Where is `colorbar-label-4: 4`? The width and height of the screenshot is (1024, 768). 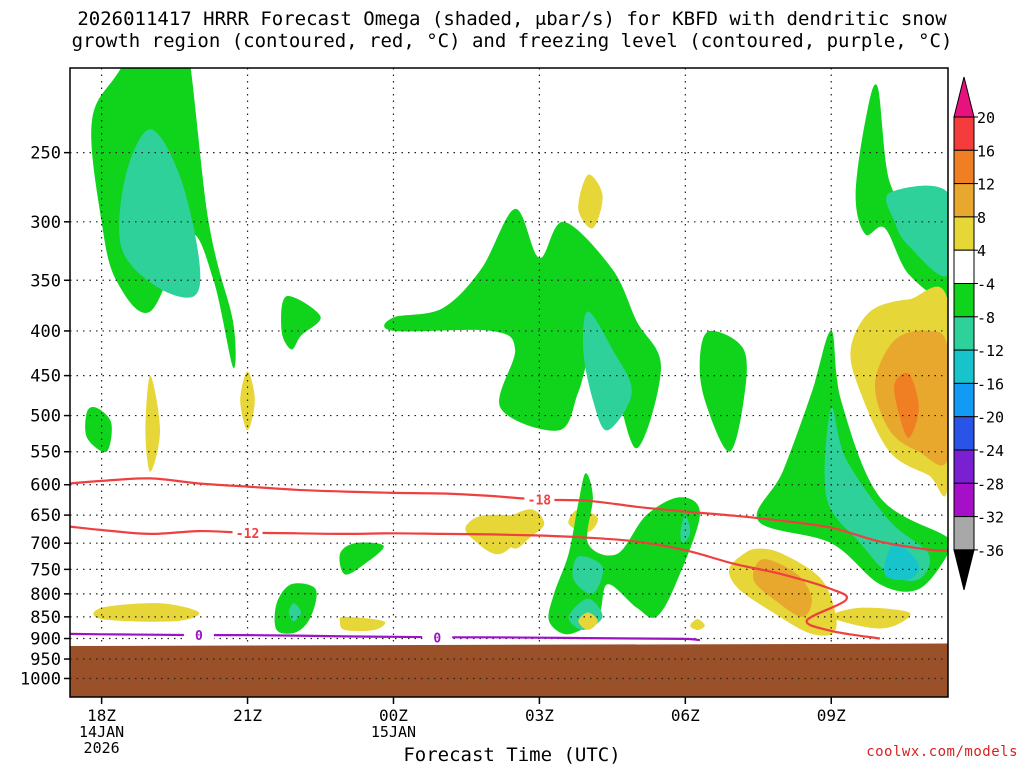
colorbar-label-4: 4 is located at coordinates (981, 251).